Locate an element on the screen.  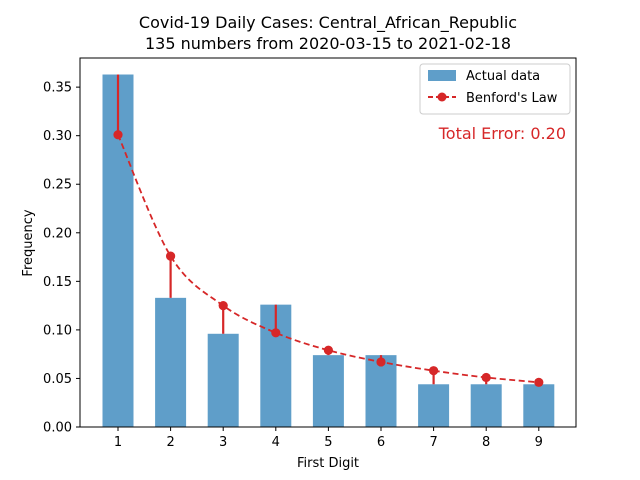
y-tick-label-0.10: 0.10 is located at coordinates (57, 330).